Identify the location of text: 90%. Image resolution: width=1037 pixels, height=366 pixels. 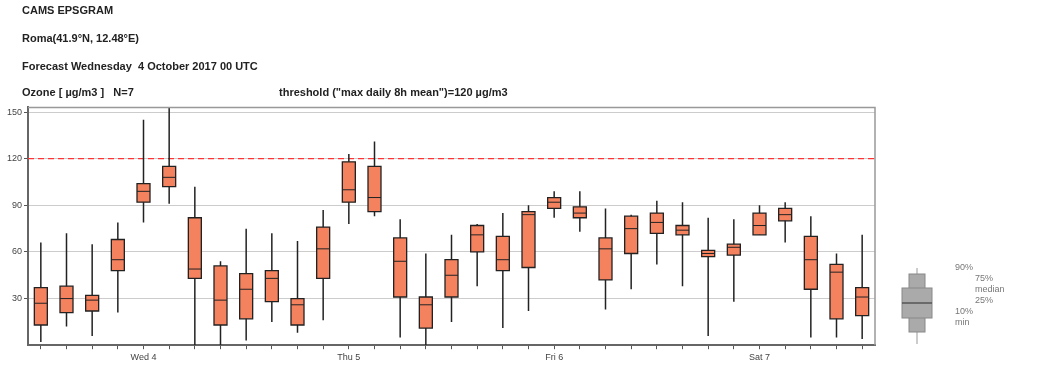
(964, 267).